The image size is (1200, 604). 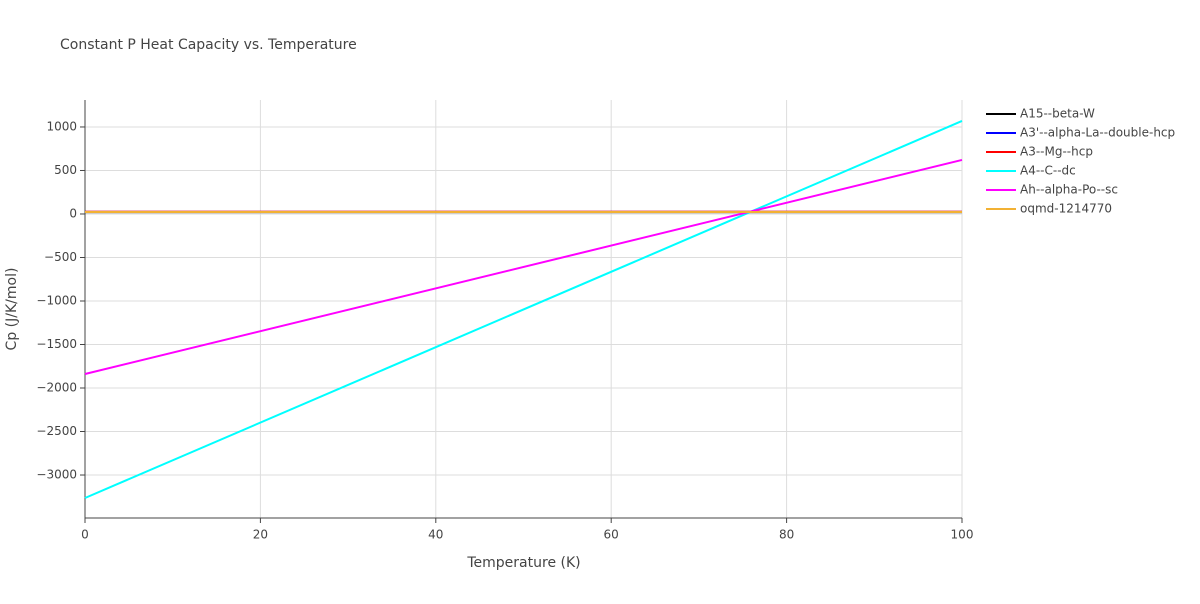 I want to click on x-tick-label: 80, so click(x=786, y=535).